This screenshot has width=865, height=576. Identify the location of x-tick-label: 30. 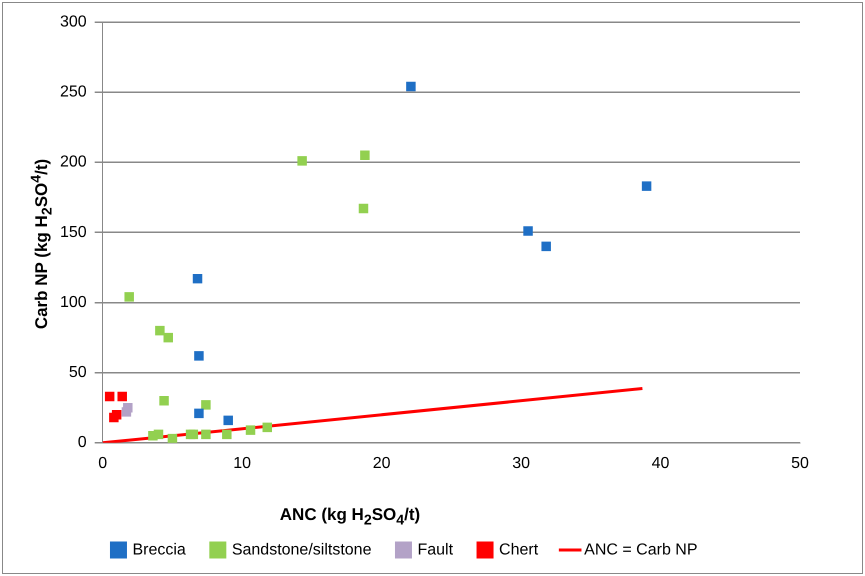
(521, 463).